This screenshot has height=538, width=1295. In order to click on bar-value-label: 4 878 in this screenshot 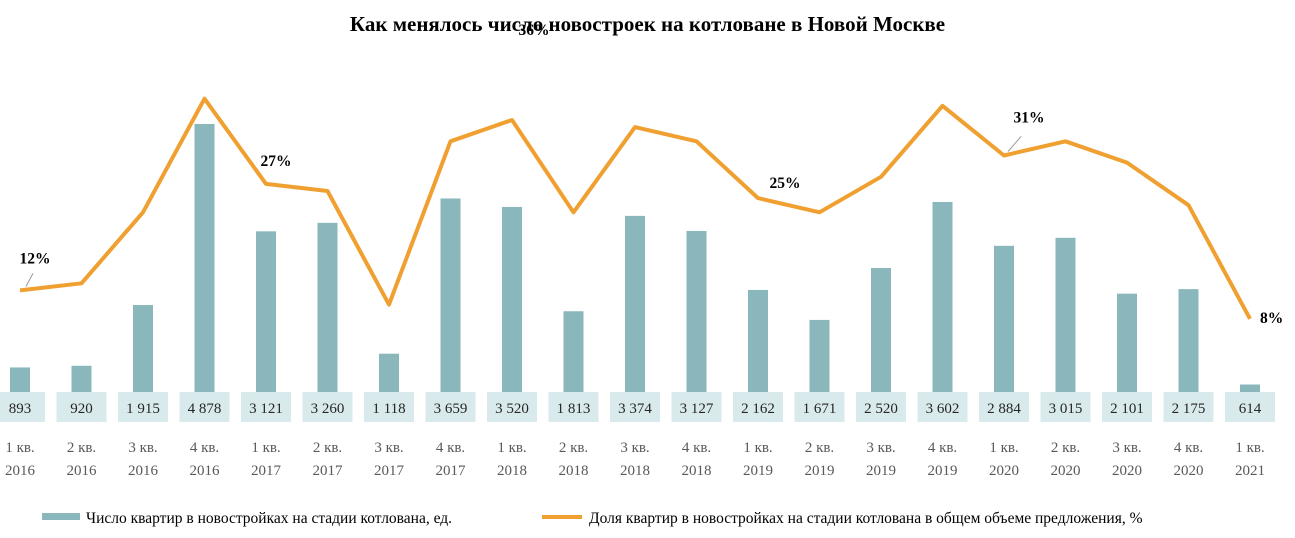, I will do `click(205, 409)`.